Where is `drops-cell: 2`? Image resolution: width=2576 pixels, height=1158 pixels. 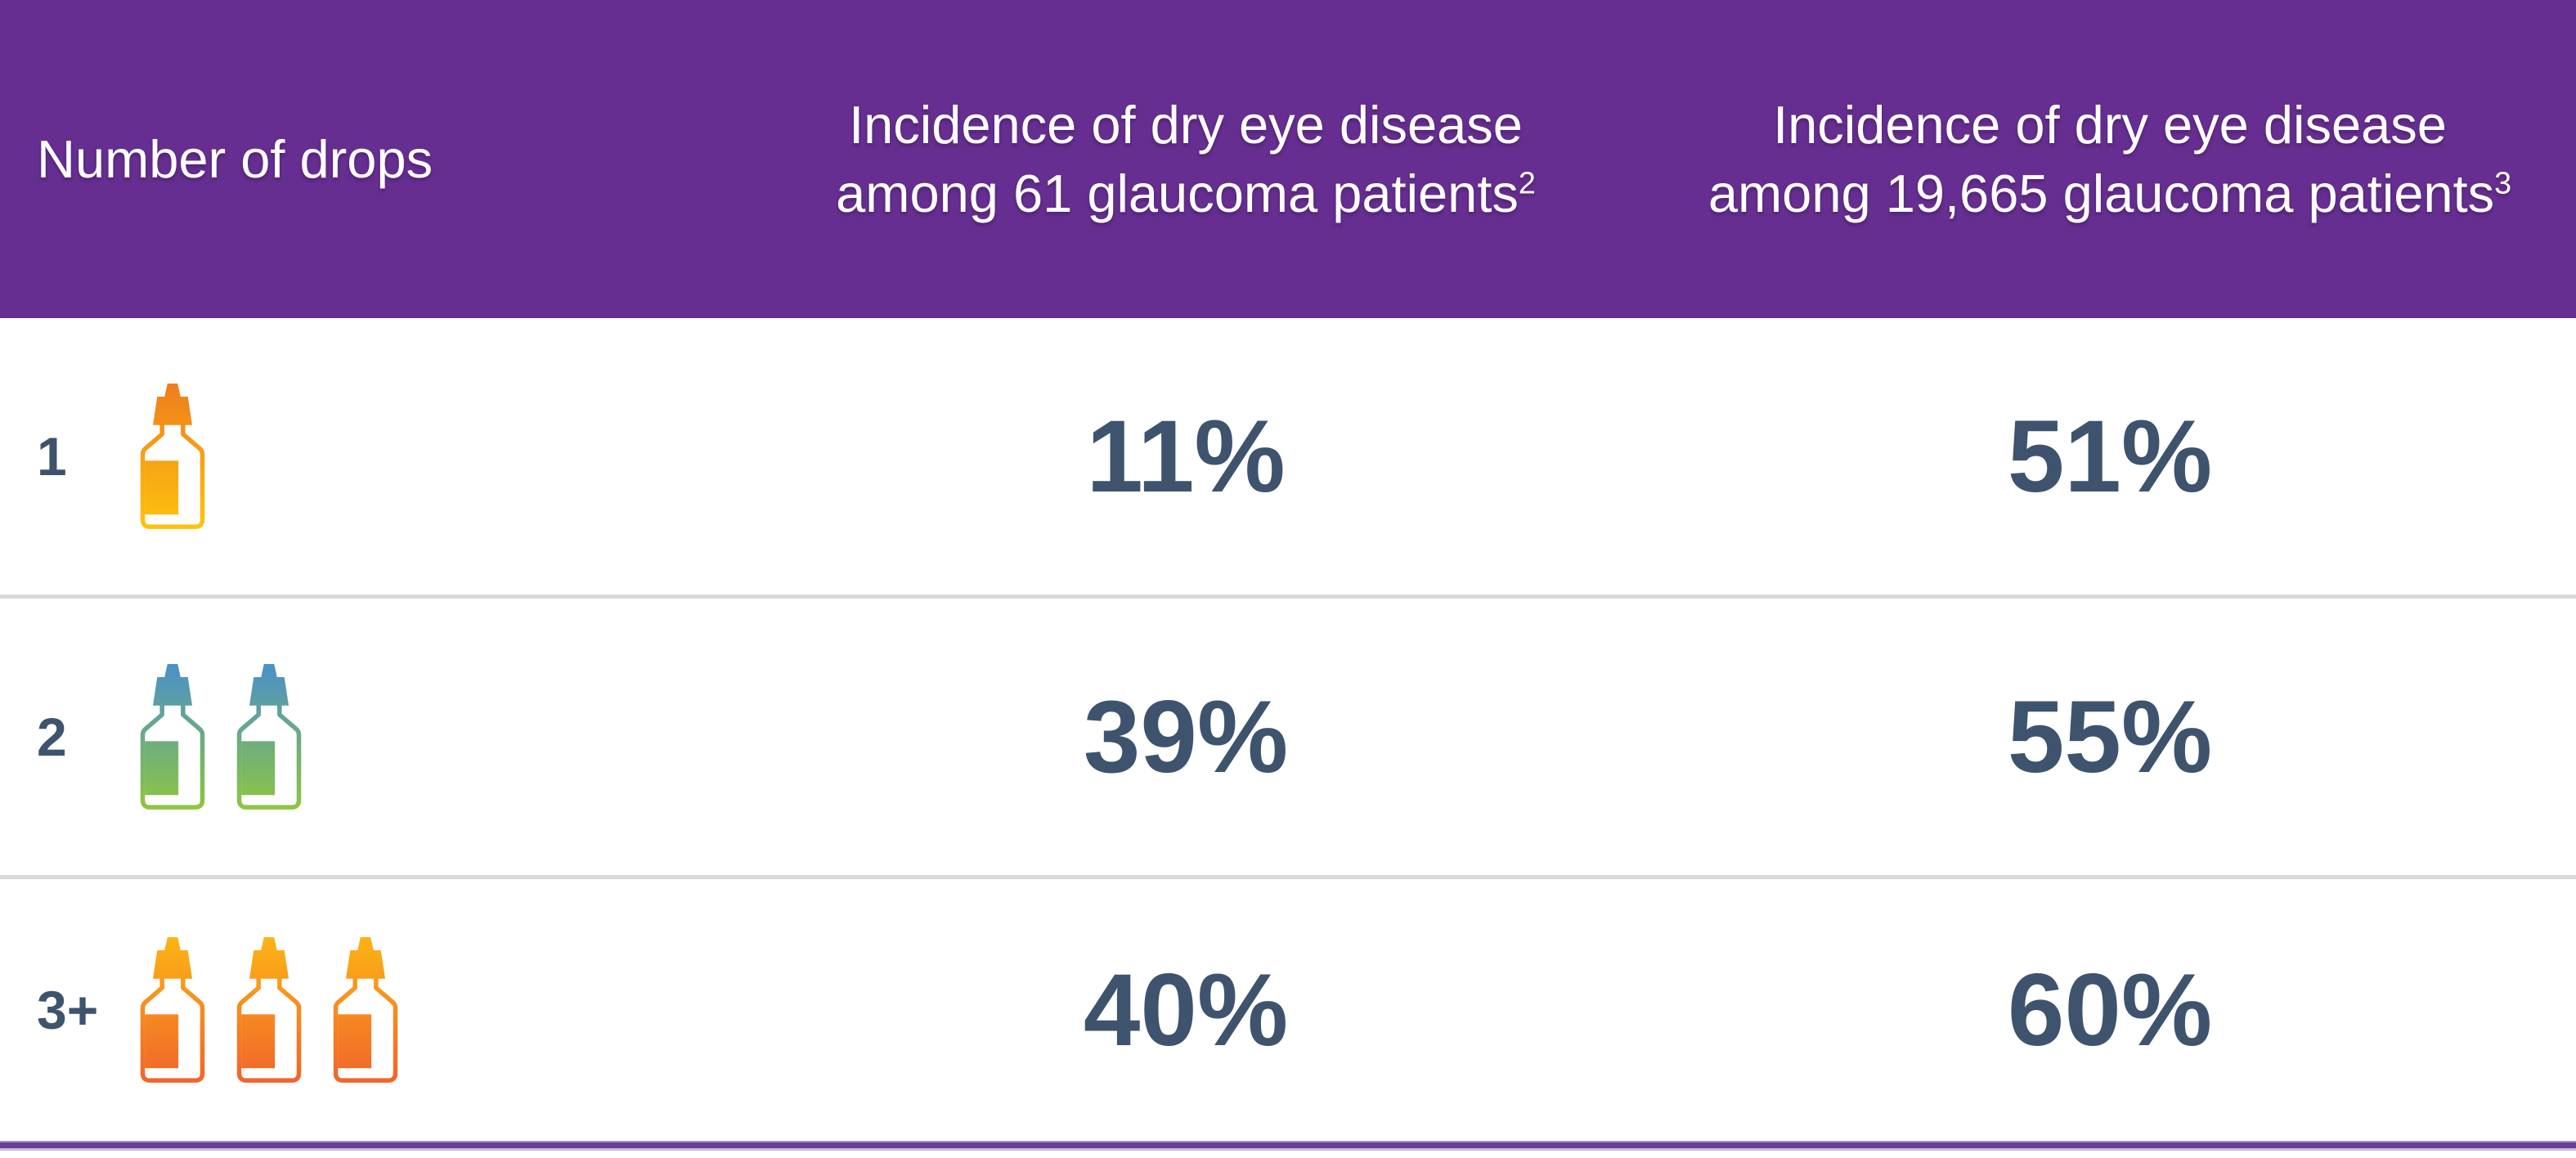
drops-cell: 2 is located at coordinates (388, 737).